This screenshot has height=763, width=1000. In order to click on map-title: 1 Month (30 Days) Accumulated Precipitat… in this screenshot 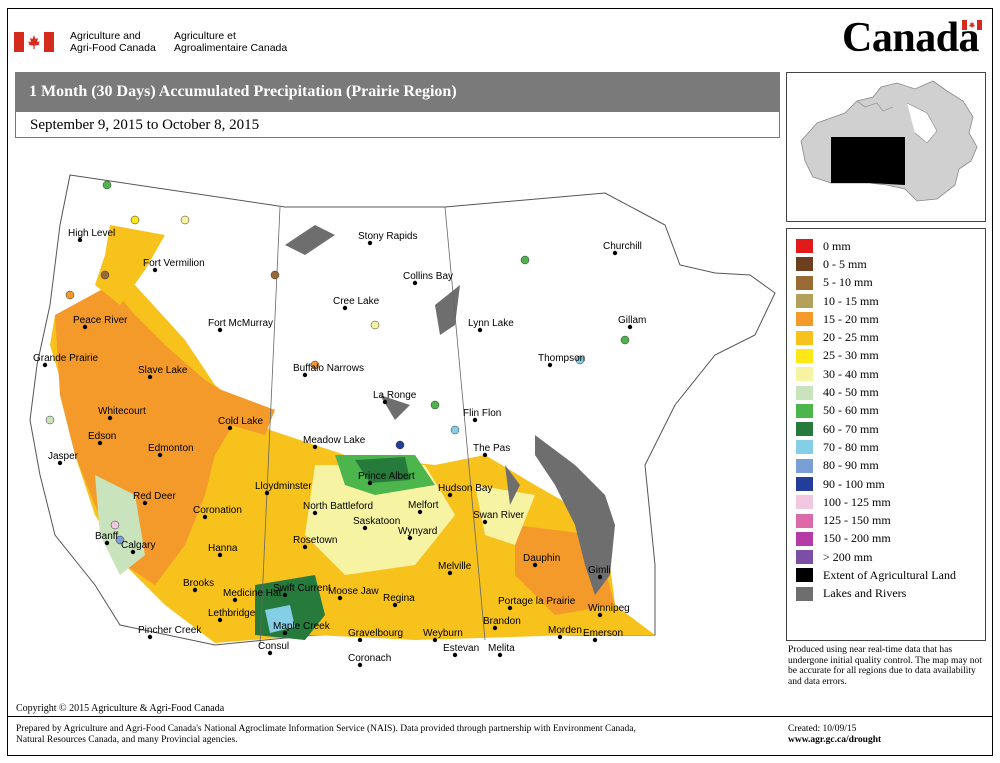, I will do `click(397, 92)`.